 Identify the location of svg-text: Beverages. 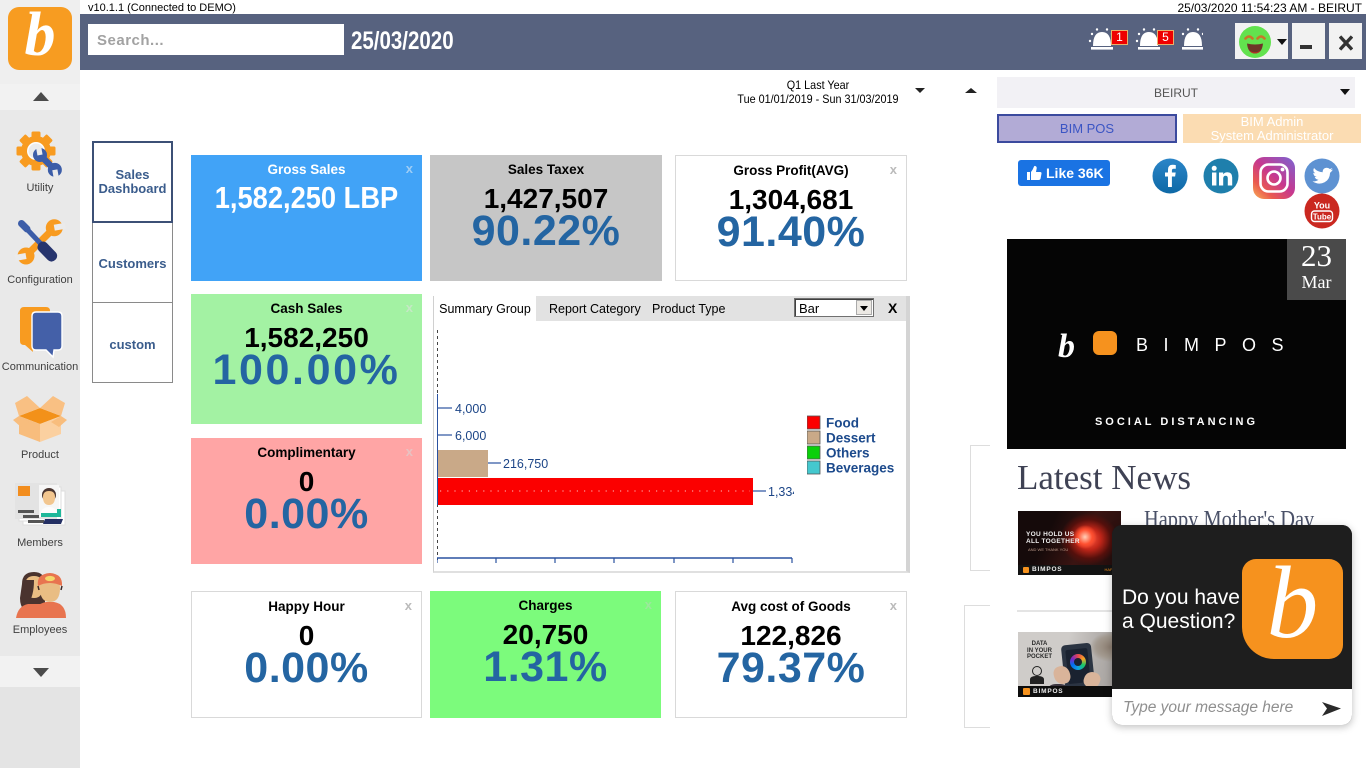
(860, 468).